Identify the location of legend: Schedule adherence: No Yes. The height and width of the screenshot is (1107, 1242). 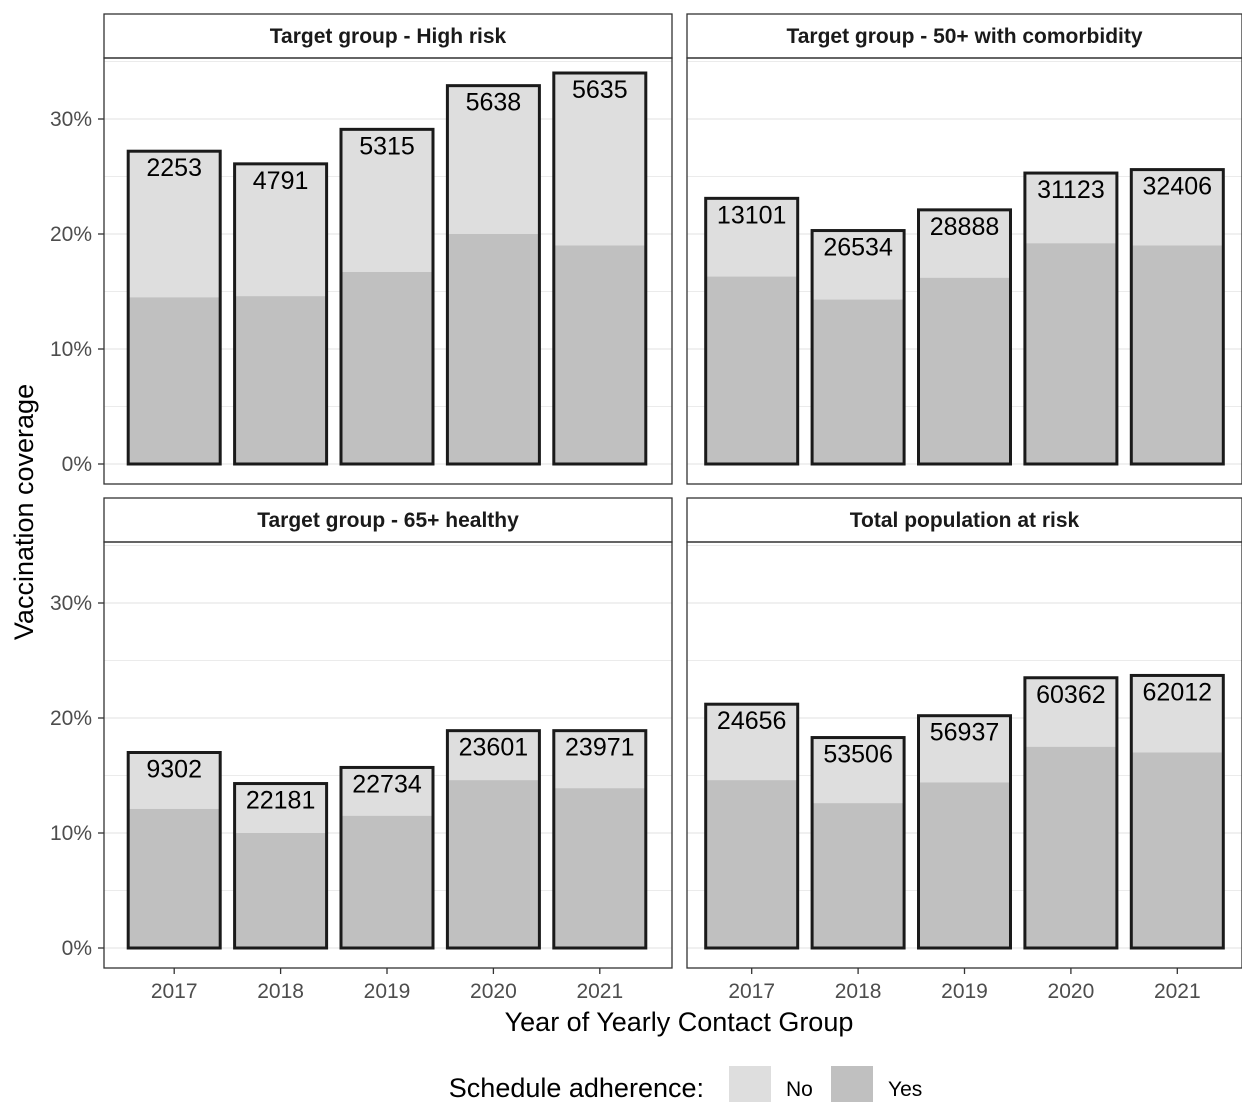
(685, 1086).